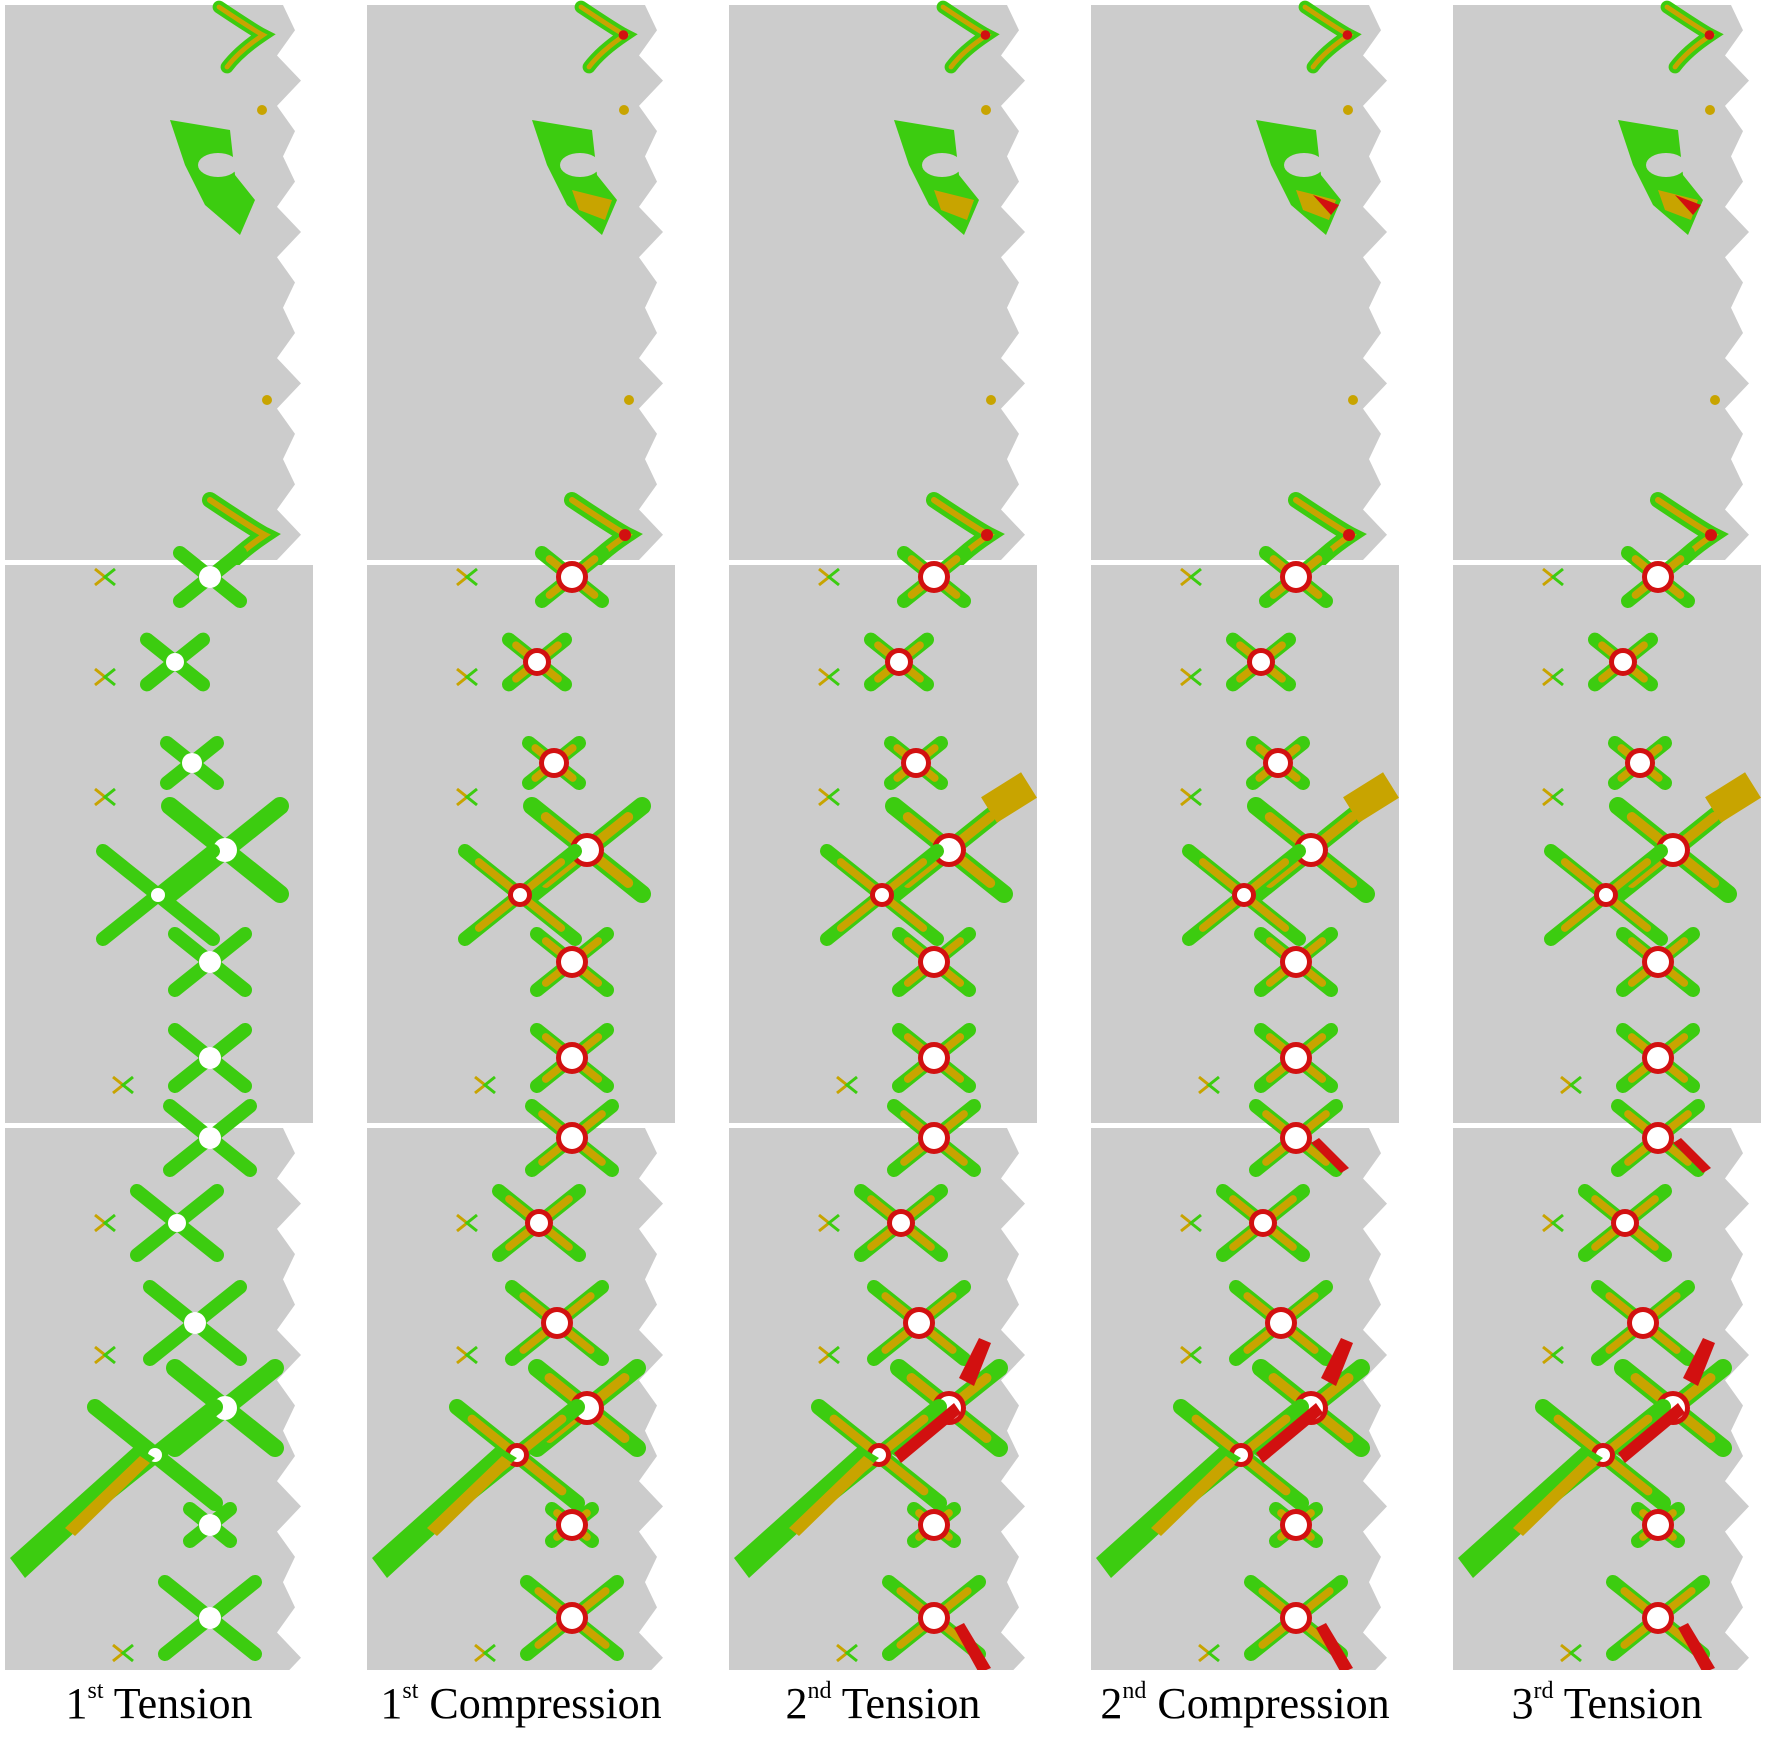 This screenshot has height=1742, width=1779. What do you see at coordinates (1522, 1703) in the screenshot?
I see `label-ordinal: 3` at bounding box center [1522, 1703].